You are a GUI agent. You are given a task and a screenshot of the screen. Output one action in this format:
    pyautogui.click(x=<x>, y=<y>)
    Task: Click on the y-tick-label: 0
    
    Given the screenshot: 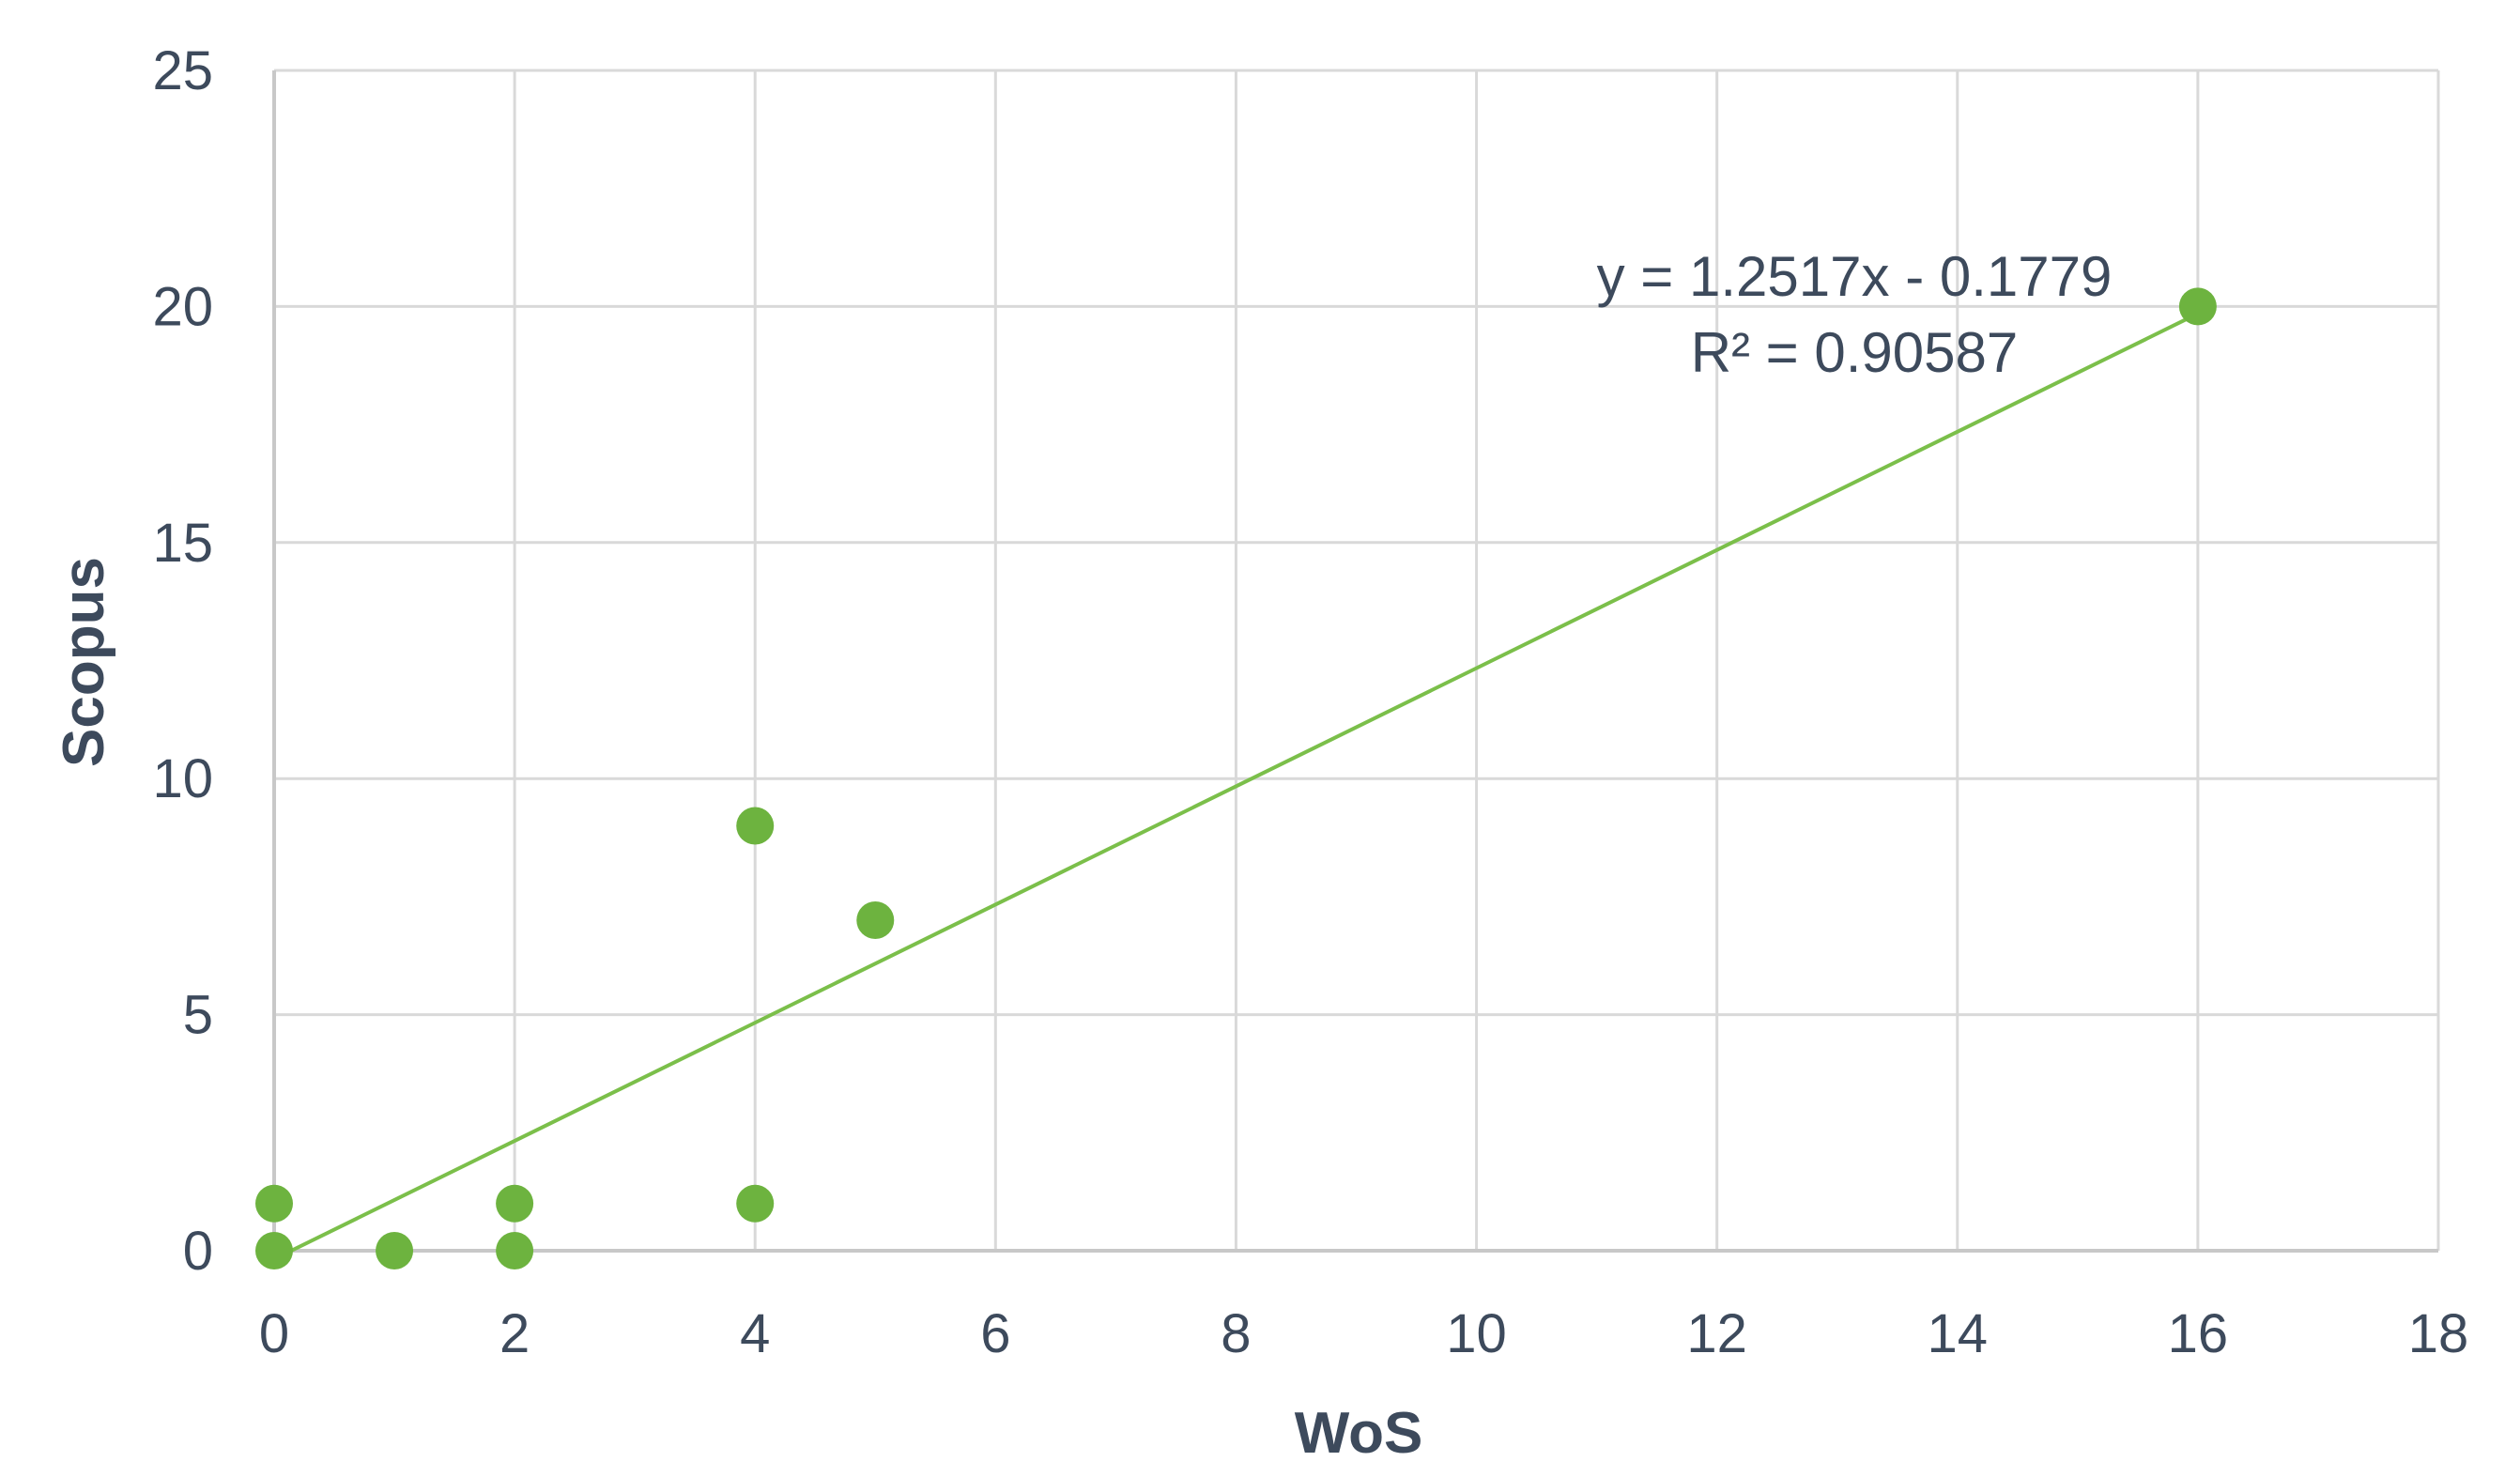 What is the action you would take?
    pyautogui.click(x=198, y=1251)
    